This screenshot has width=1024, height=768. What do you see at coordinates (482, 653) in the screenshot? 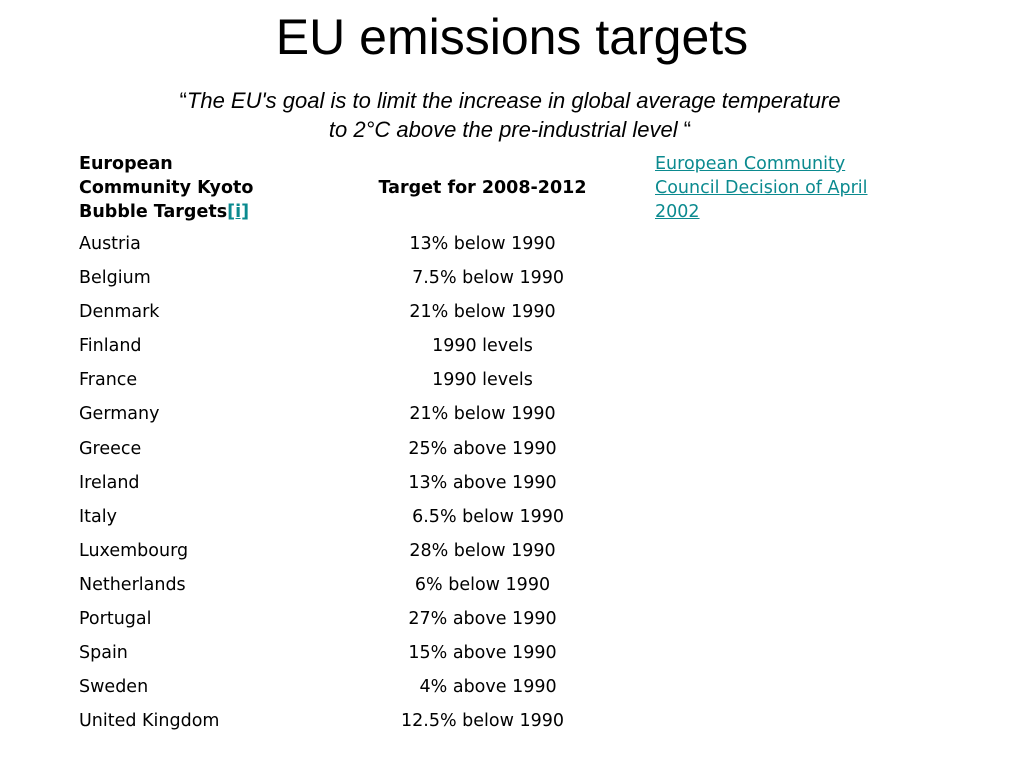
I see `emission-target: 15% above 1990` at bounding box center [482, 653].